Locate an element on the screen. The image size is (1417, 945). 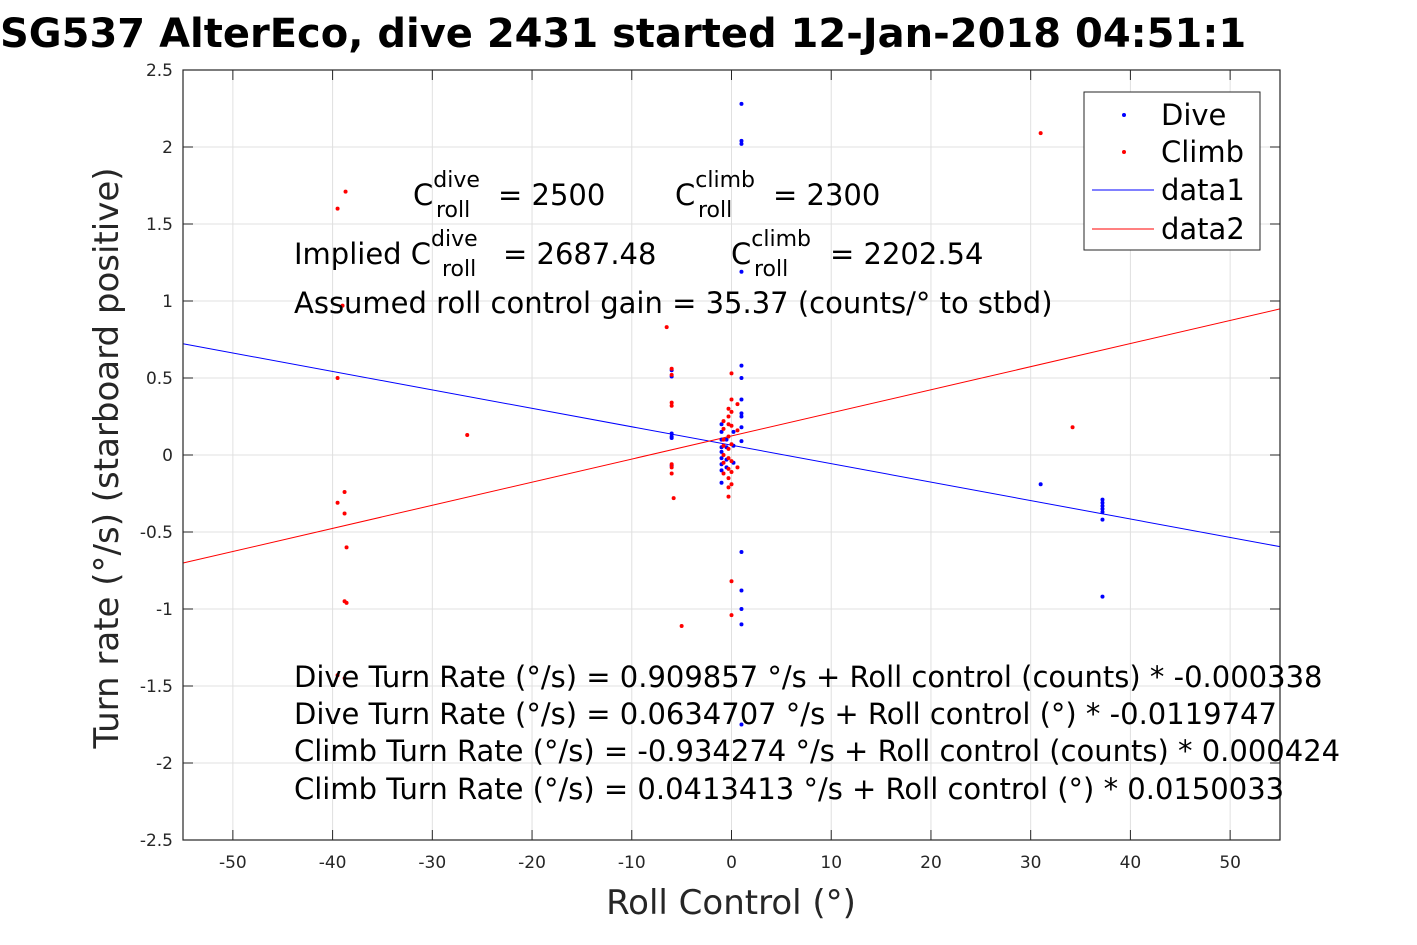
c-roll-annotation: Cdive roll = 2500 Cclimb roll = 2300 is located at coordinates (646, 195).